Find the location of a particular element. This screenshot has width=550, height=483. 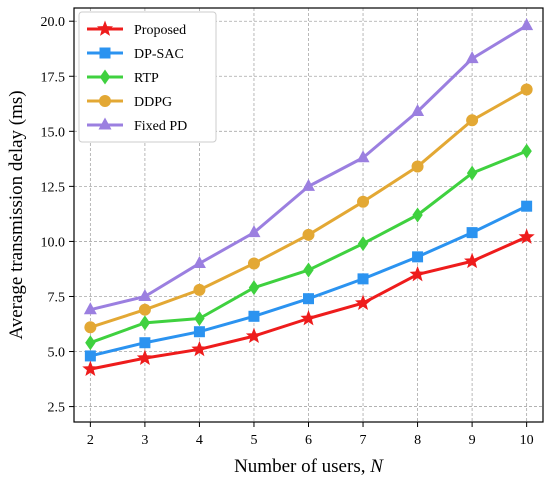

legend-item: Proposed is located at coordinates (136, 29).